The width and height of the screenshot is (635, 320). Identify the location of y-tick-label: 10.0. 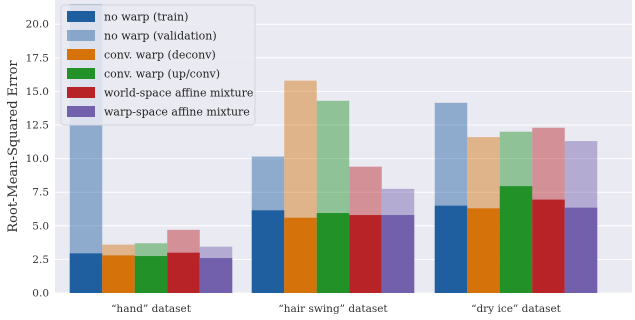
(37, 159).